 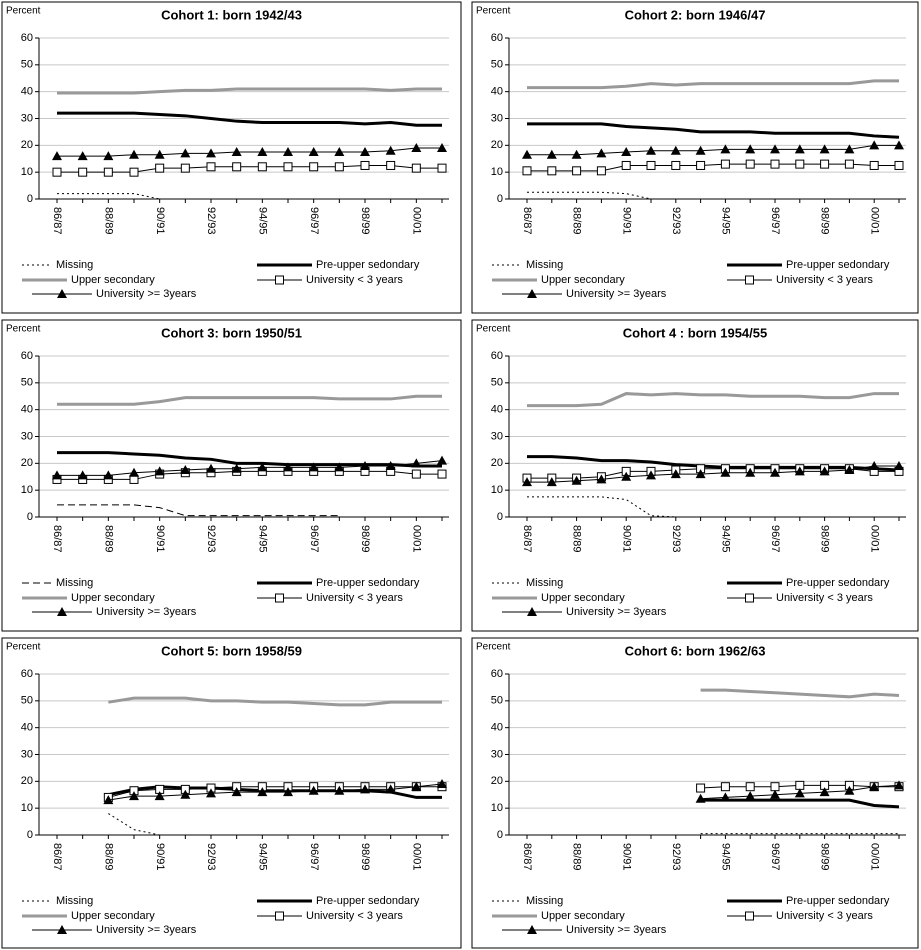 I want to click on x-tick-label: 00/01, so click(x=416, y=539).